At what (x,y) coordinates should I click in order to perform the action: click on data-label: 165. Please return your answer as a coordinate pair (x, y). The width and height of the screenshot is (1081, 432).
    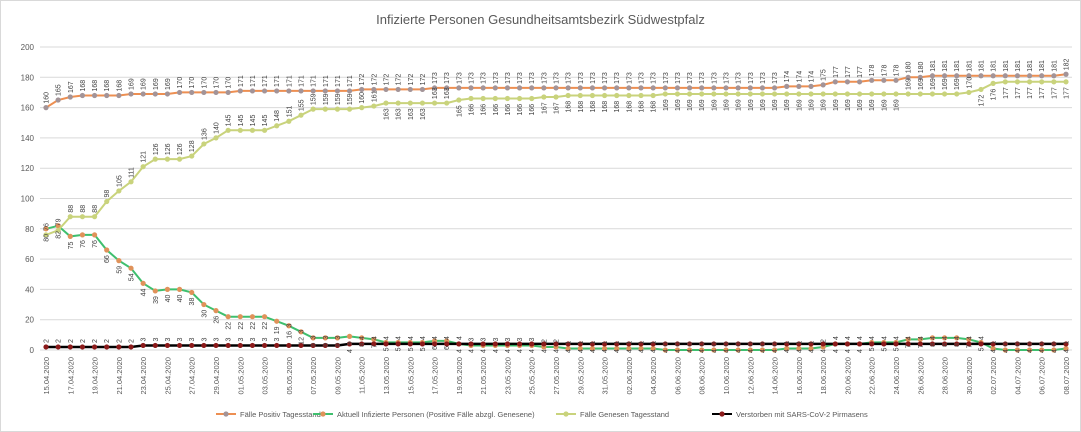
    Looking at the image, I should click on (59, 90).